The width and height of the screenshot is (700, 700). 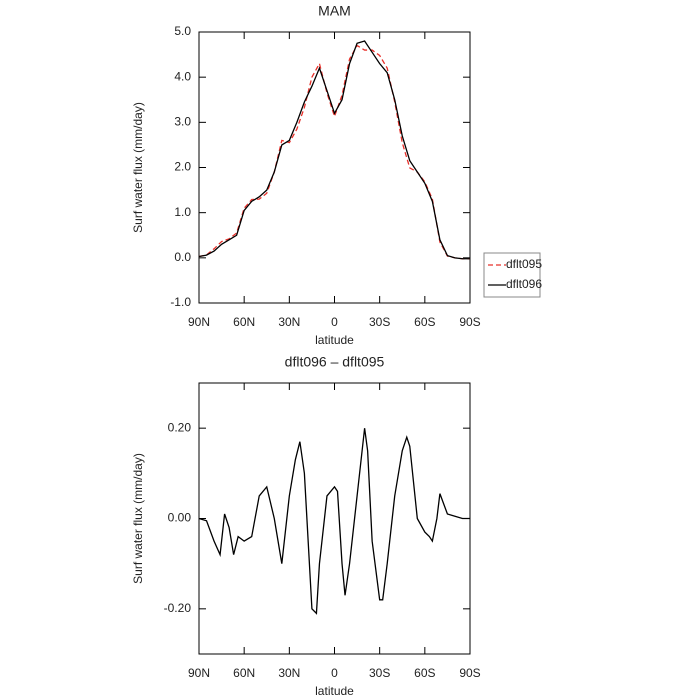 I want to click on chart-title: MAM, so click(x=334, y=11).